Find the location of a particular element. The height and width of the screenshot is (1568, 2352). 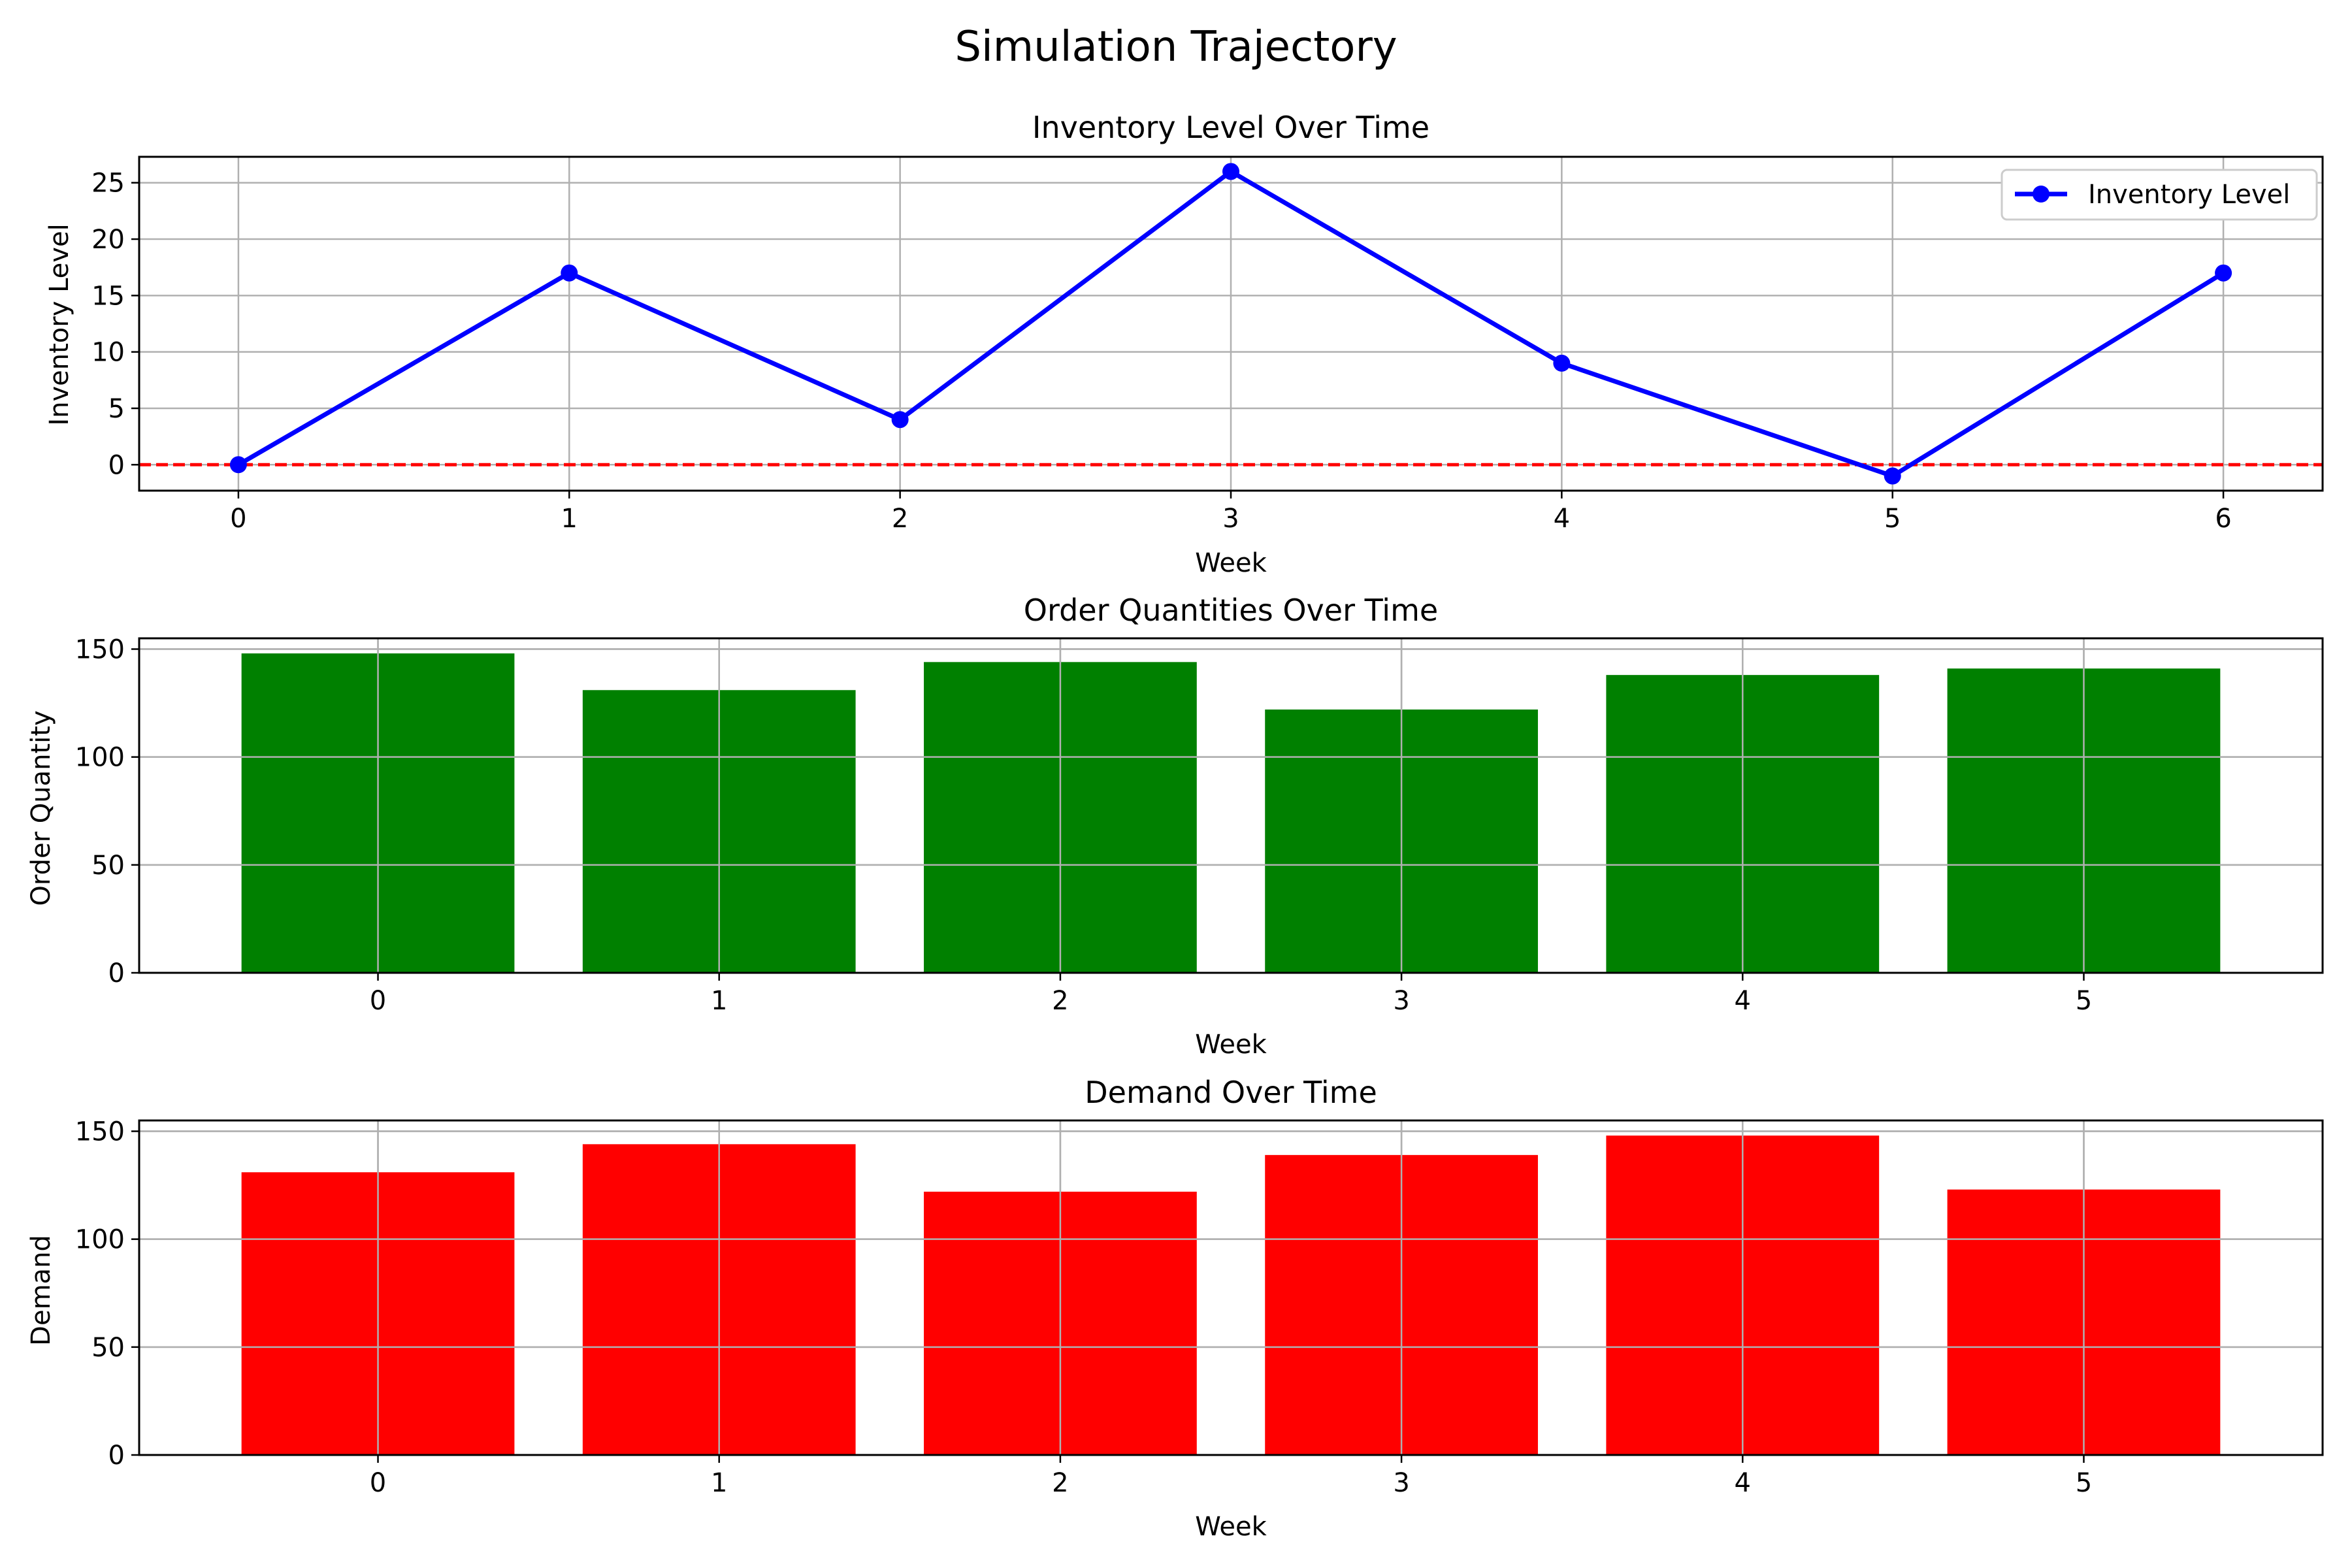

inventory-legend: Inventory Level is located at coordinates (2159, 195).